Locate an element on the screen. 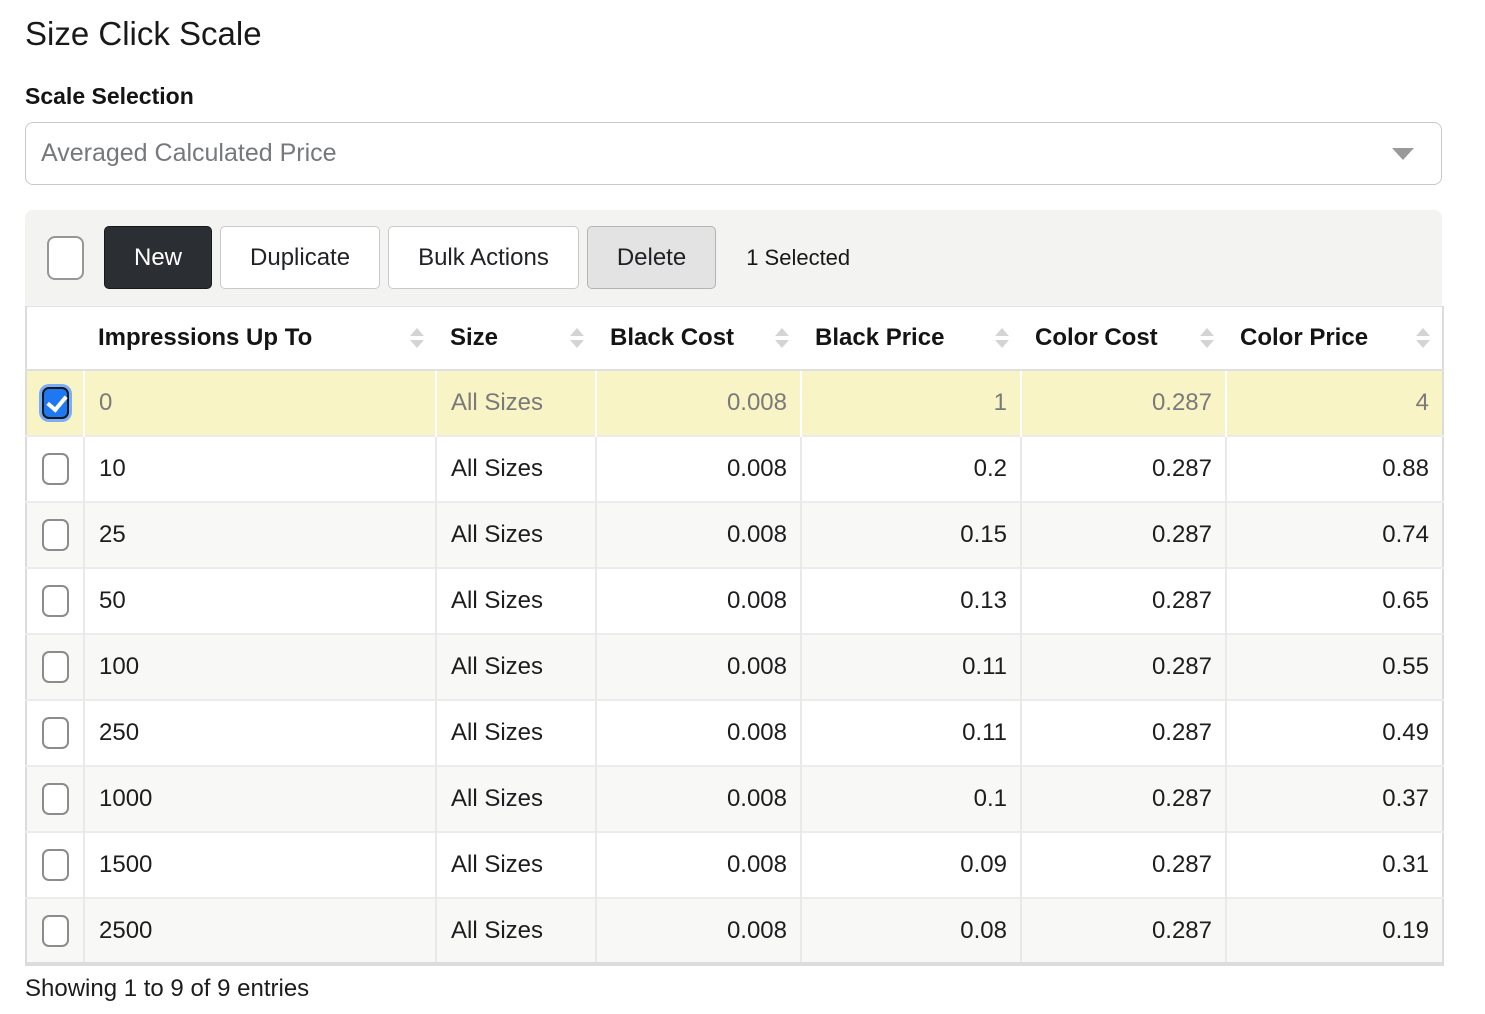  column-label: Size is located at coordinates (474, 337).